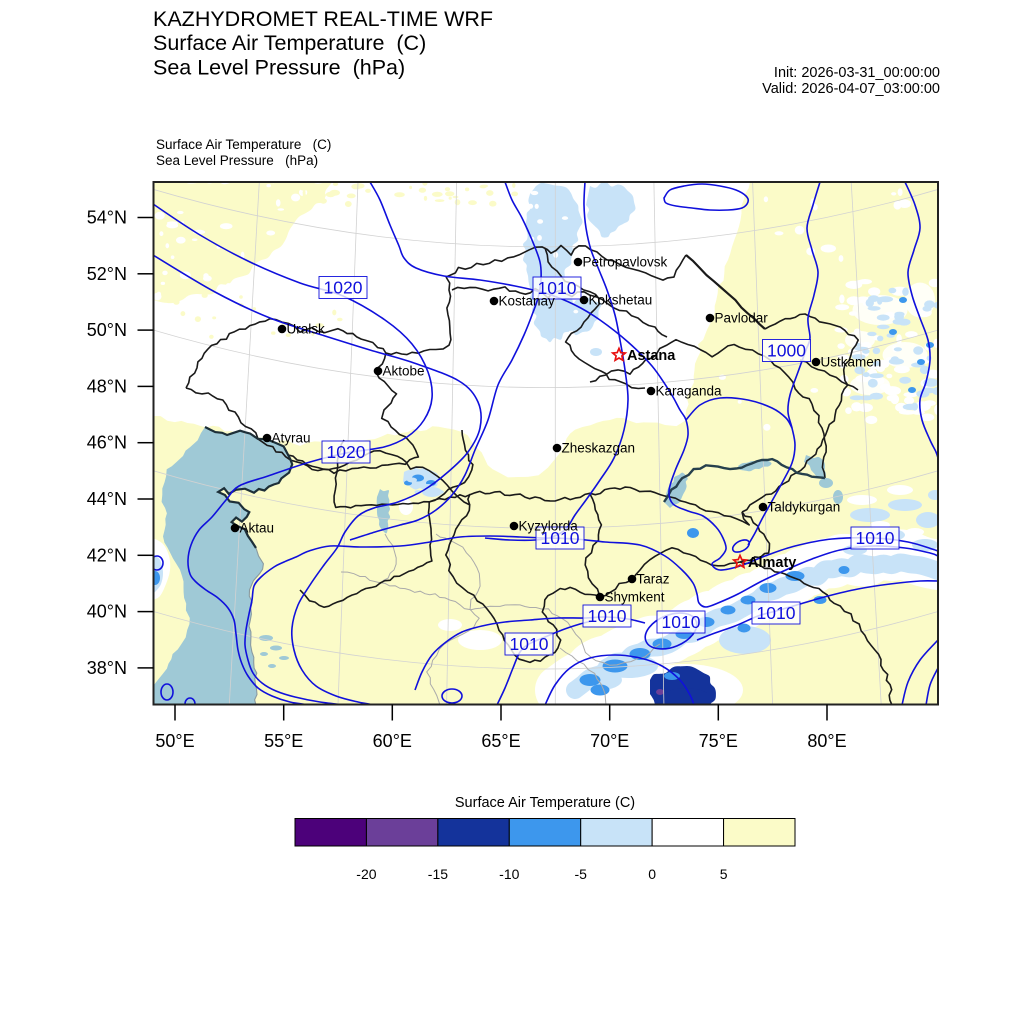 This screenshot has width=1024, height=1024. I want to click on svg-text: Kyzylorda, so click(549, 526).